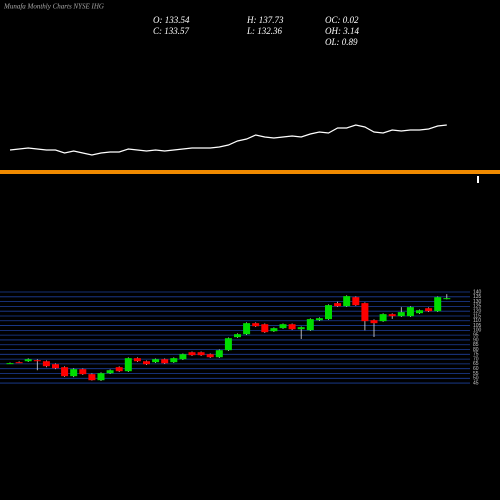  I want to click on y-tick-label: 135, so click(477, 297).